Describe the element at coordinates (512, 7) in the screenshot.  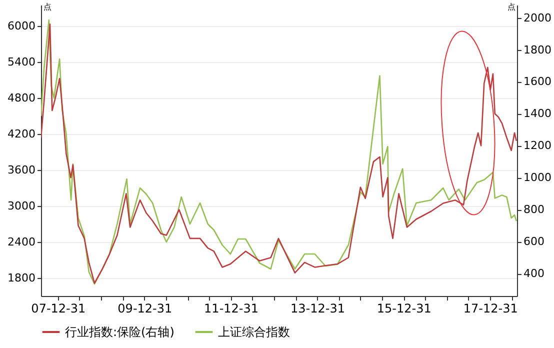
I see `y2-axis-title: 点` at that location.